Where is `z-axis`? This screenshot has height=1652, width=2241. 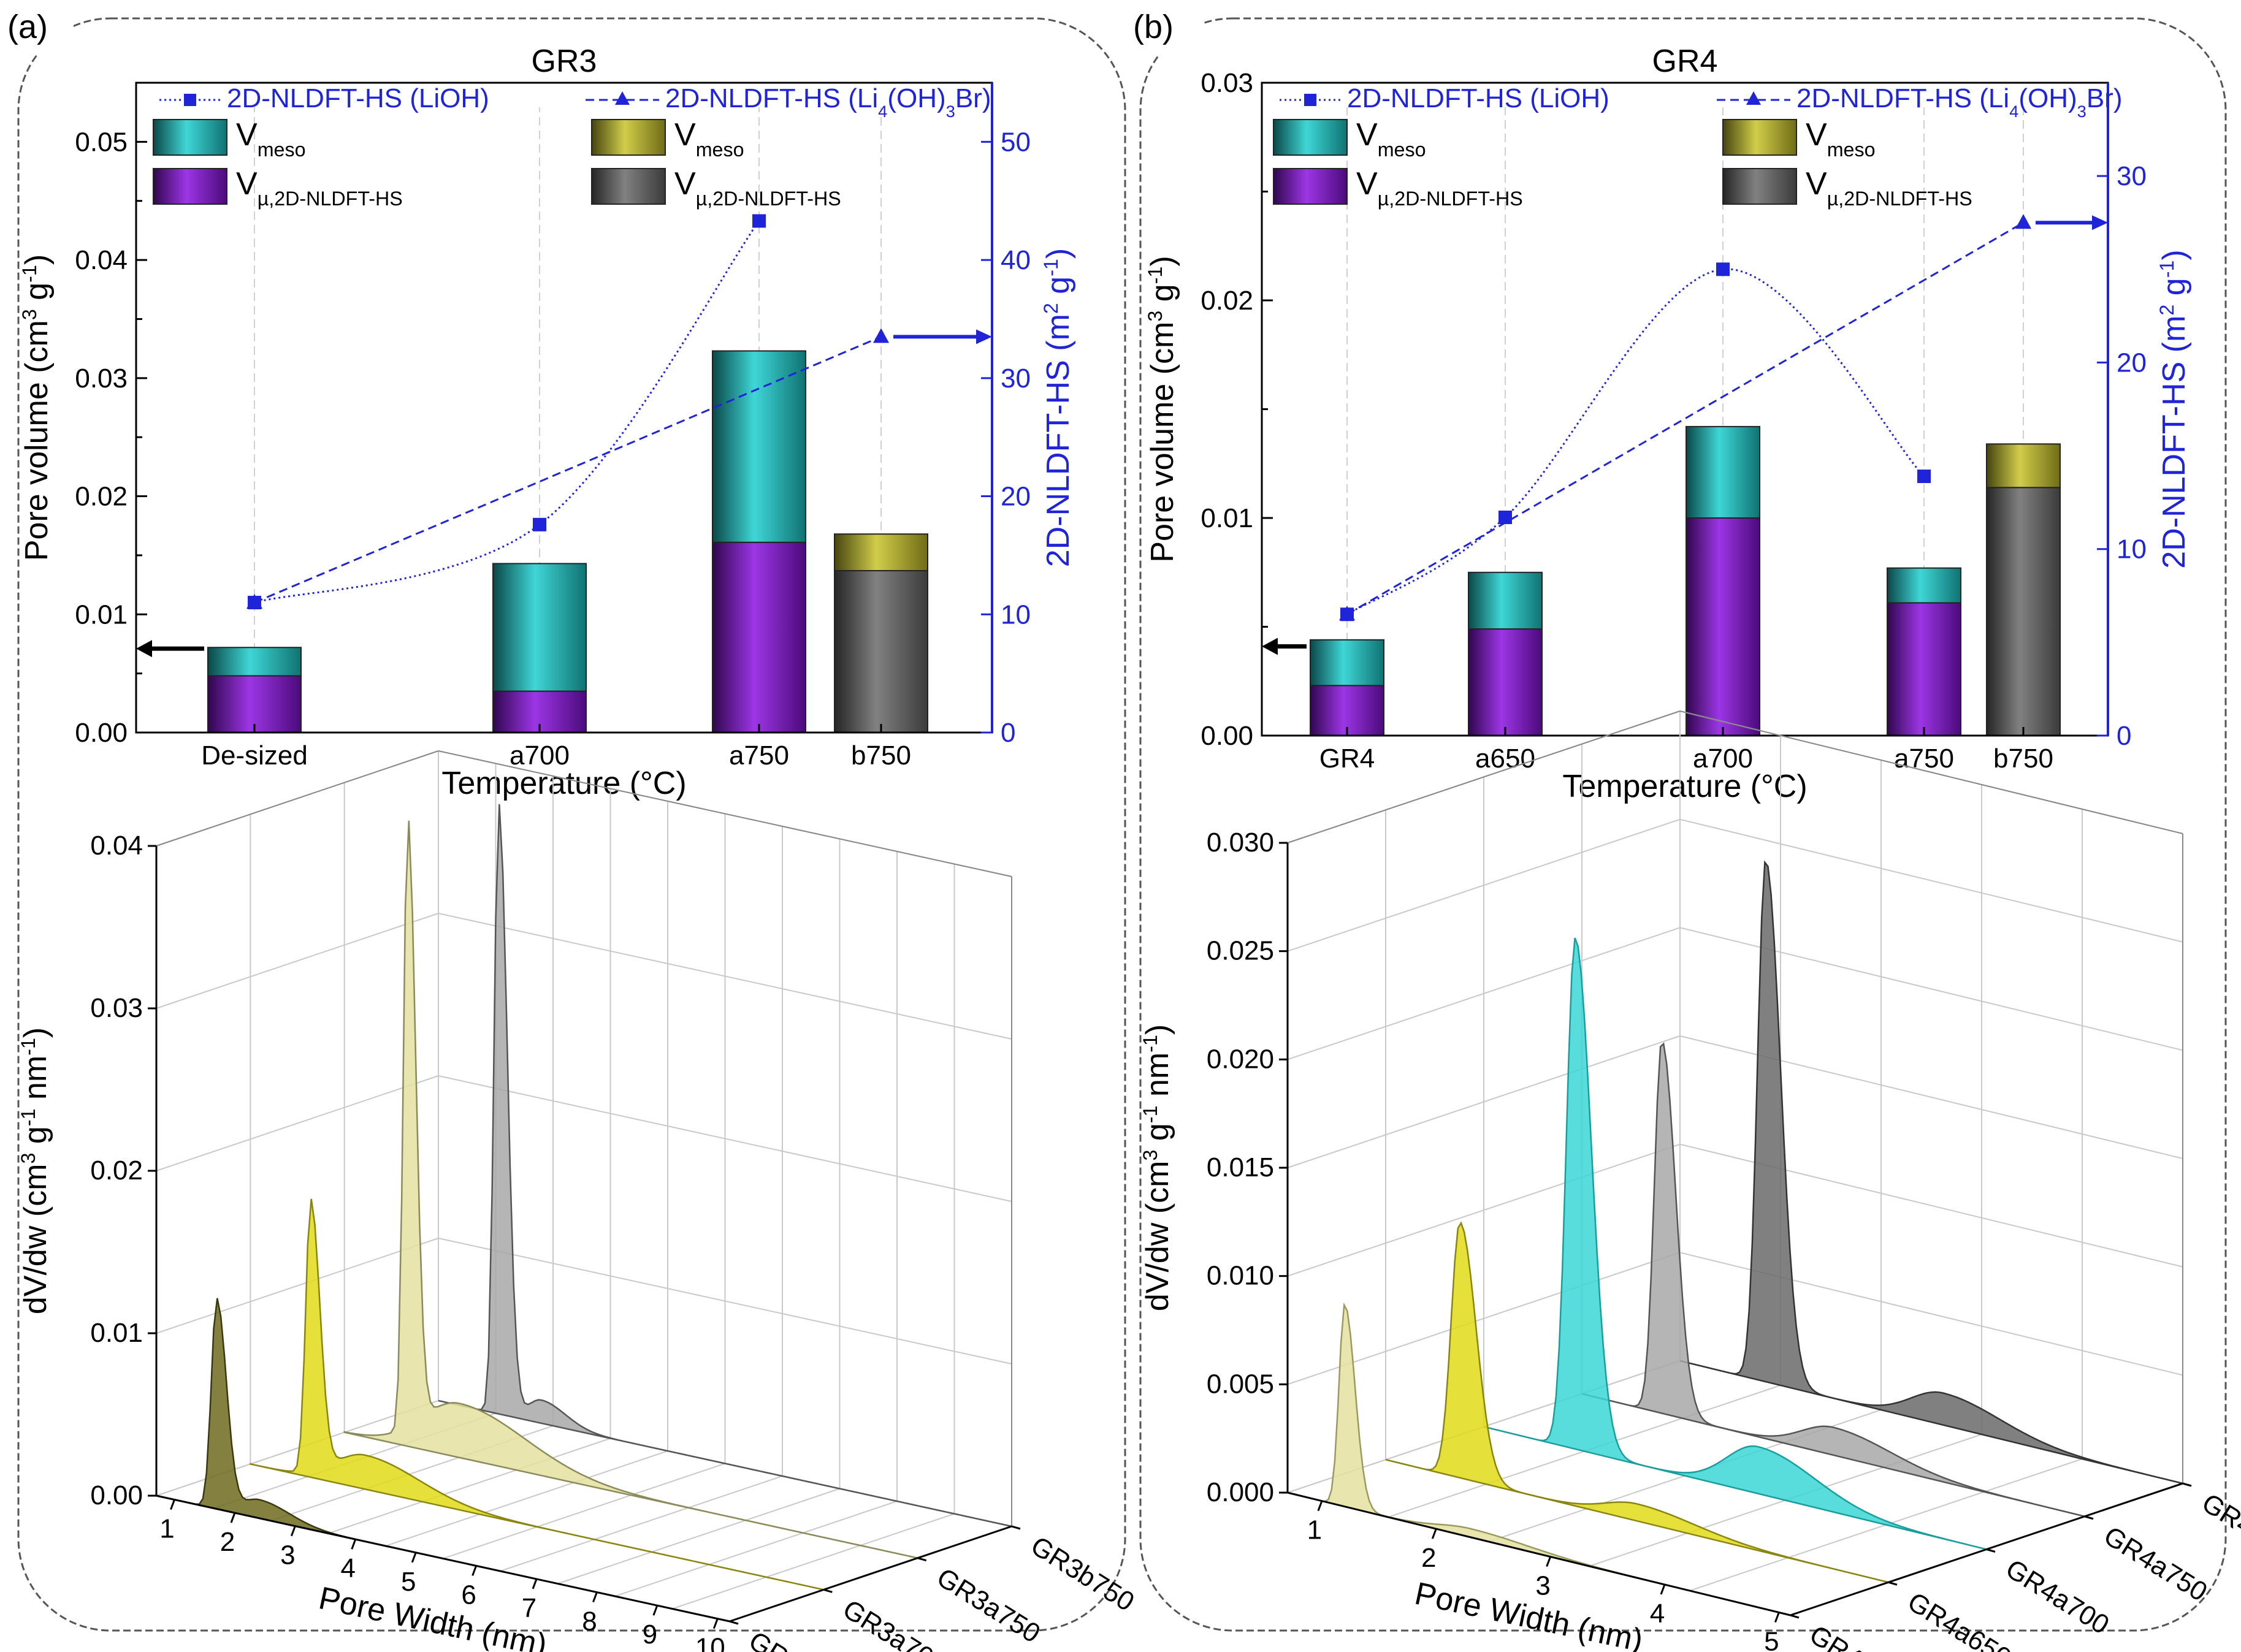 z-axis is located at coordinates (870, 1574).